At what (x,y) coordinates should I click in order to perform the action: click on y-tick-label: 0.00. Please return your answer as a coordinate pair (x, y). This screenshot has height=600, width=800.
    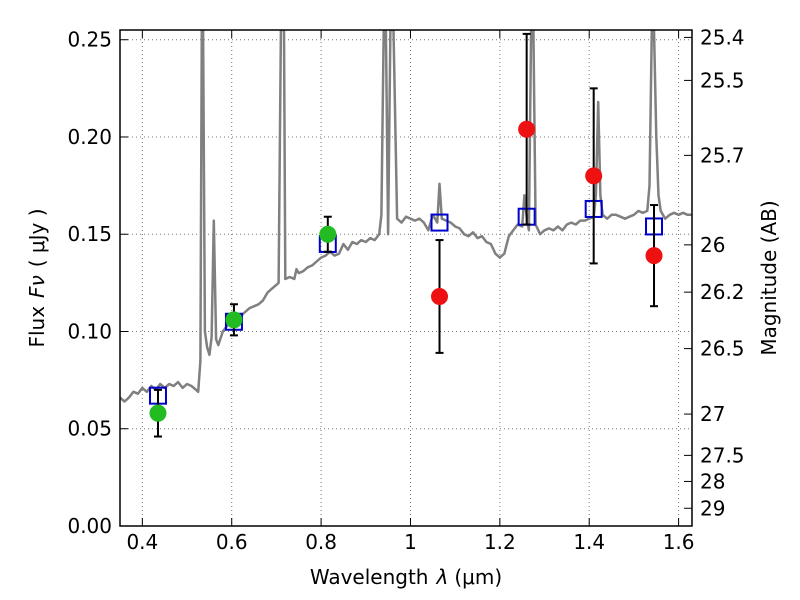
    Looking at the image, I should click on (89, 526).